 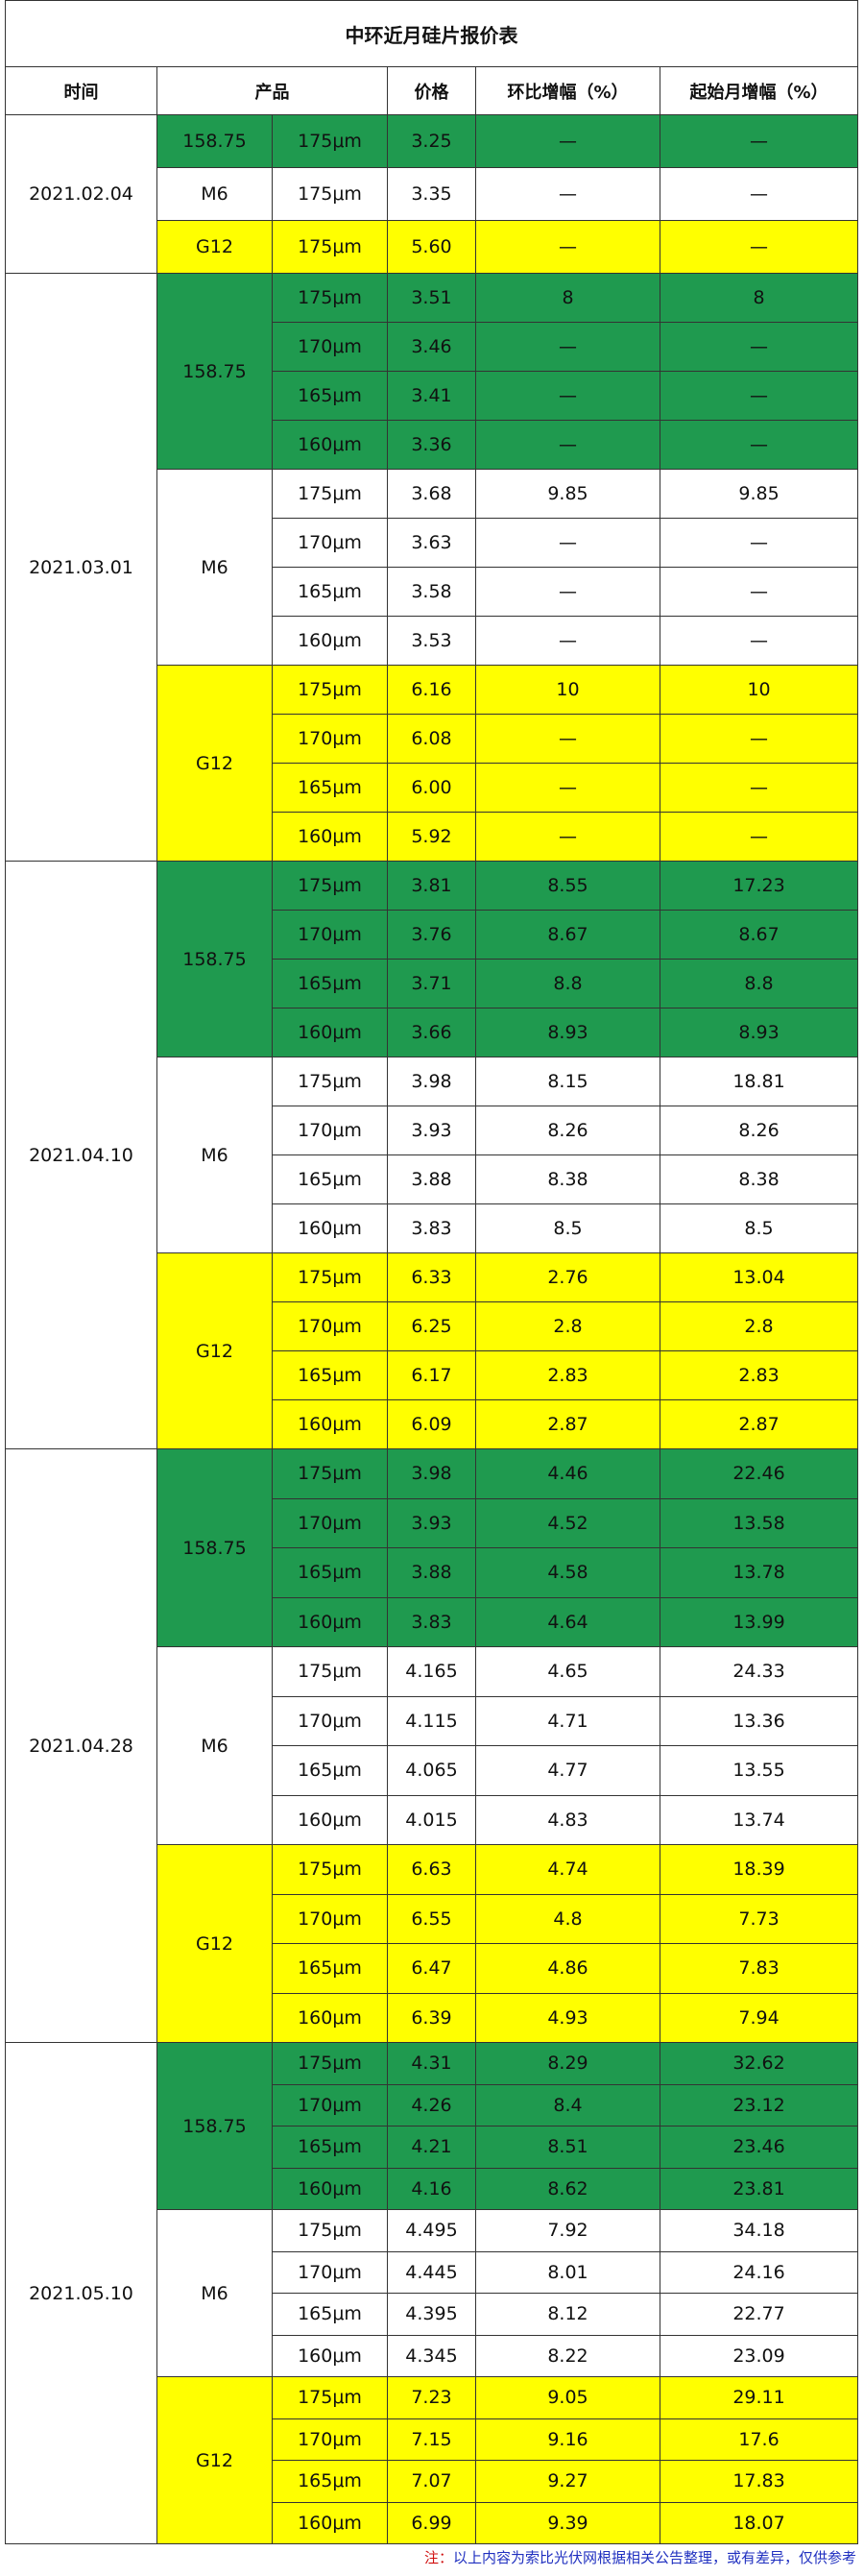 I want to click on table-row: 165μm 7.07 9.27 17.83, so click(x=432, y=2482).